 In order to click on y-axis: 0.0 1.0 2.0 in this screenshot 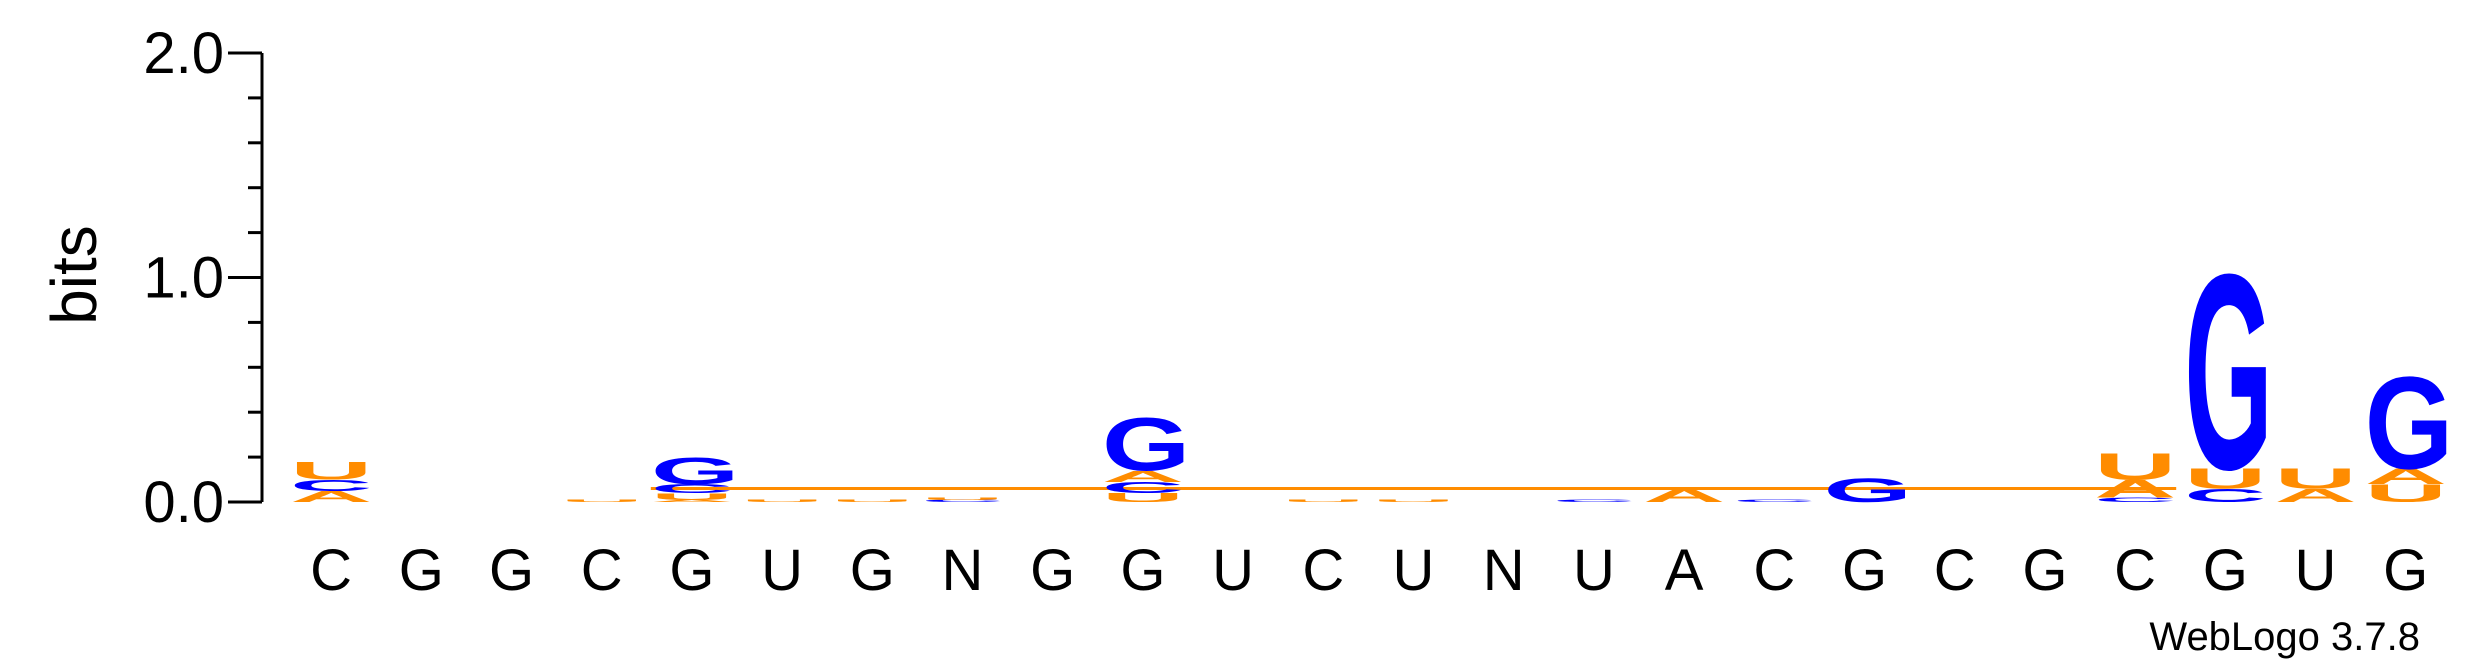, I will do `click(203, 278)`.